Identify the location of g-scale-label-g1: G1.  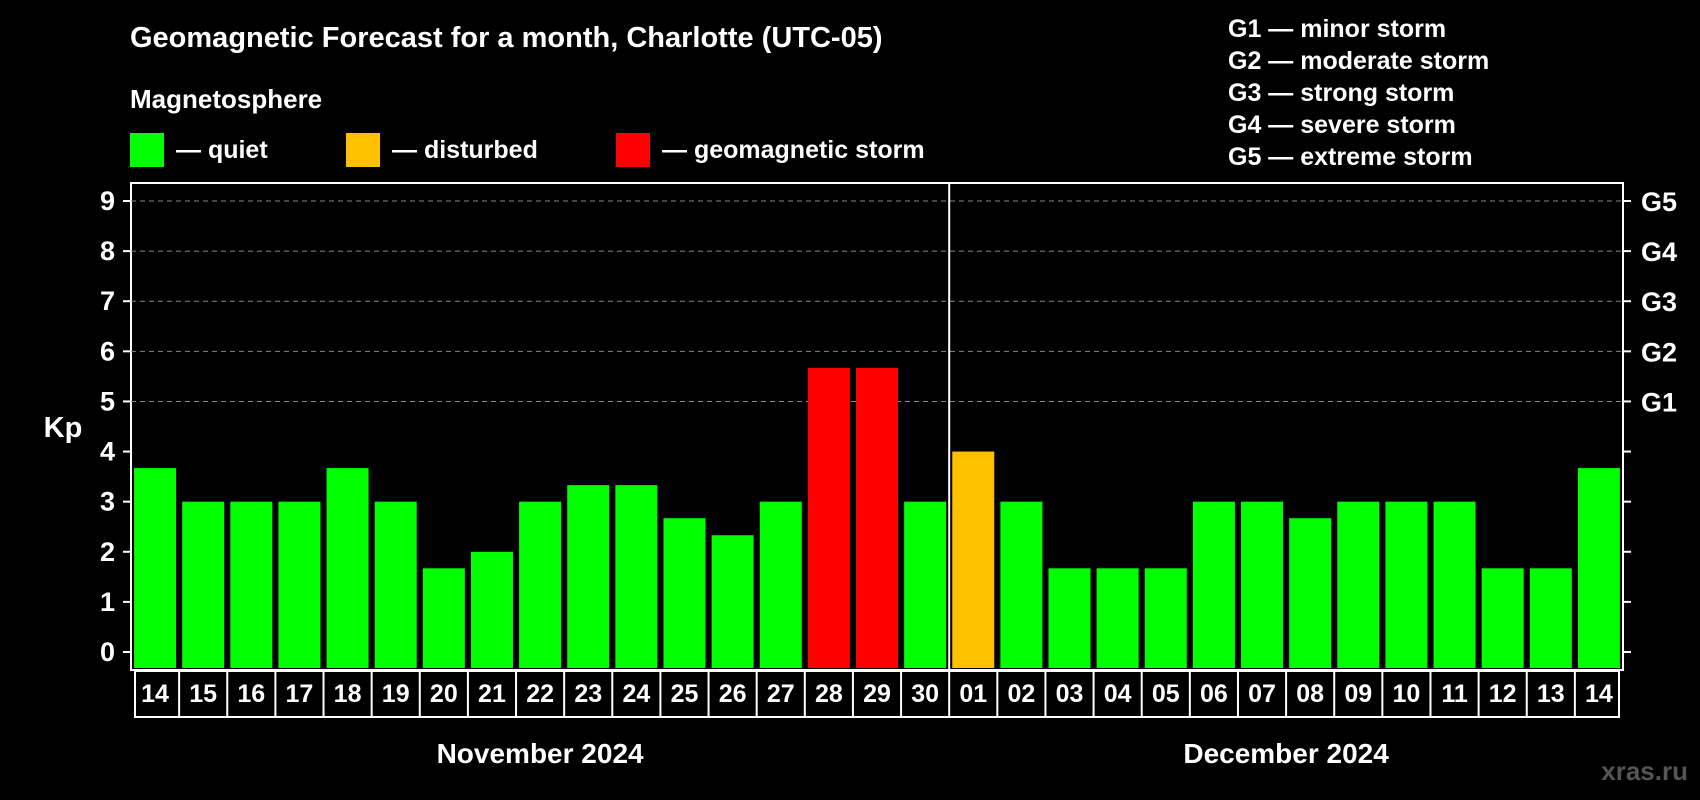
(1659, 402).